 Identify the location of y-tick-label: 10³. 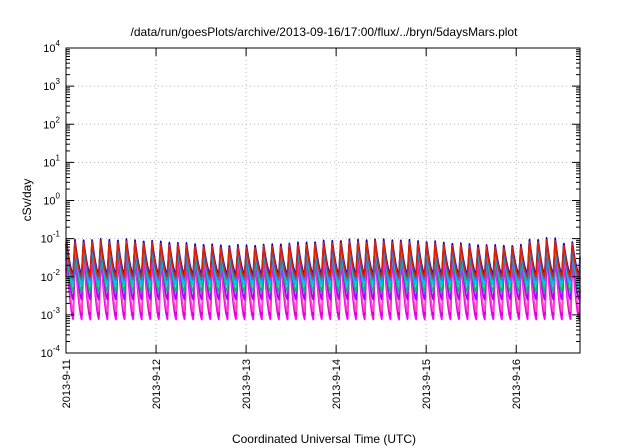
(51, 85).